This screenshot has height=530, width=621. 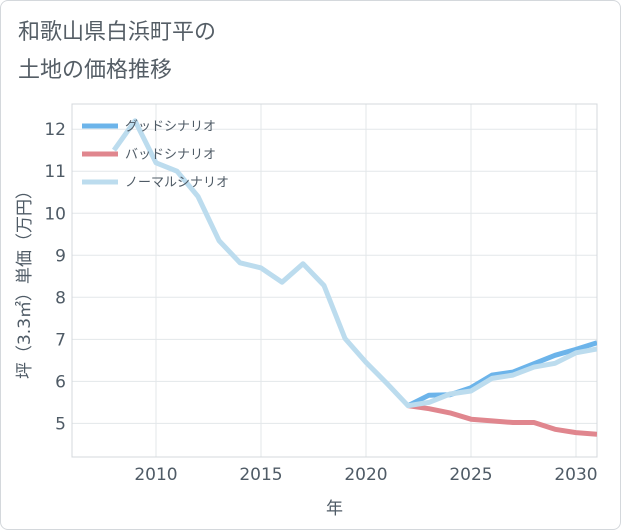 I want to click on y-axis-label: 坪（3.3㎡）単価（万円）, so click(x=25, y=280).